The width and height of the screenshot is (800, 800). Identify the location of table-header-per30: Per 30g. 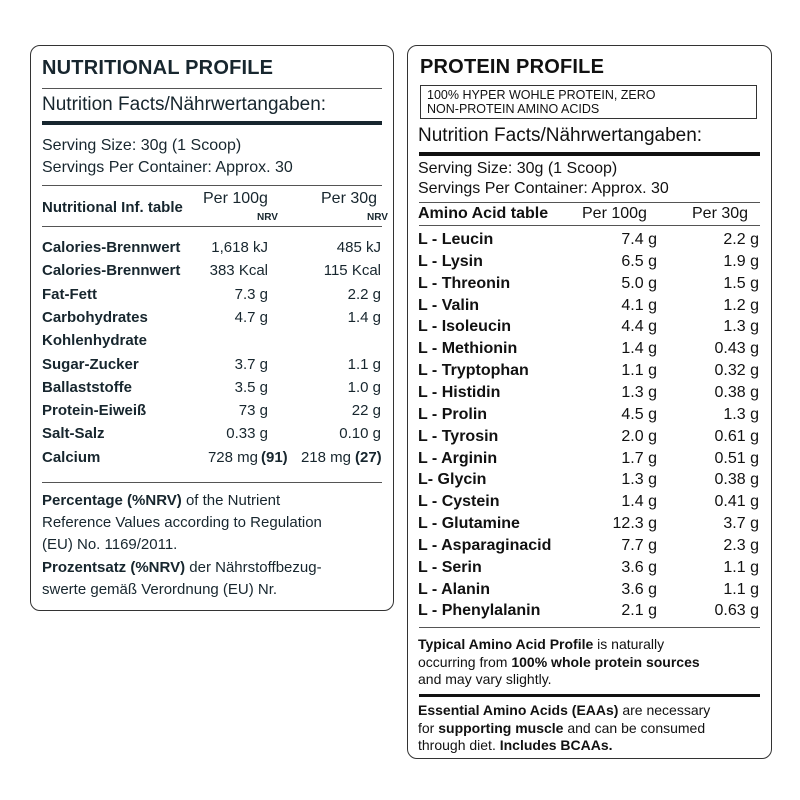
(720, 213).